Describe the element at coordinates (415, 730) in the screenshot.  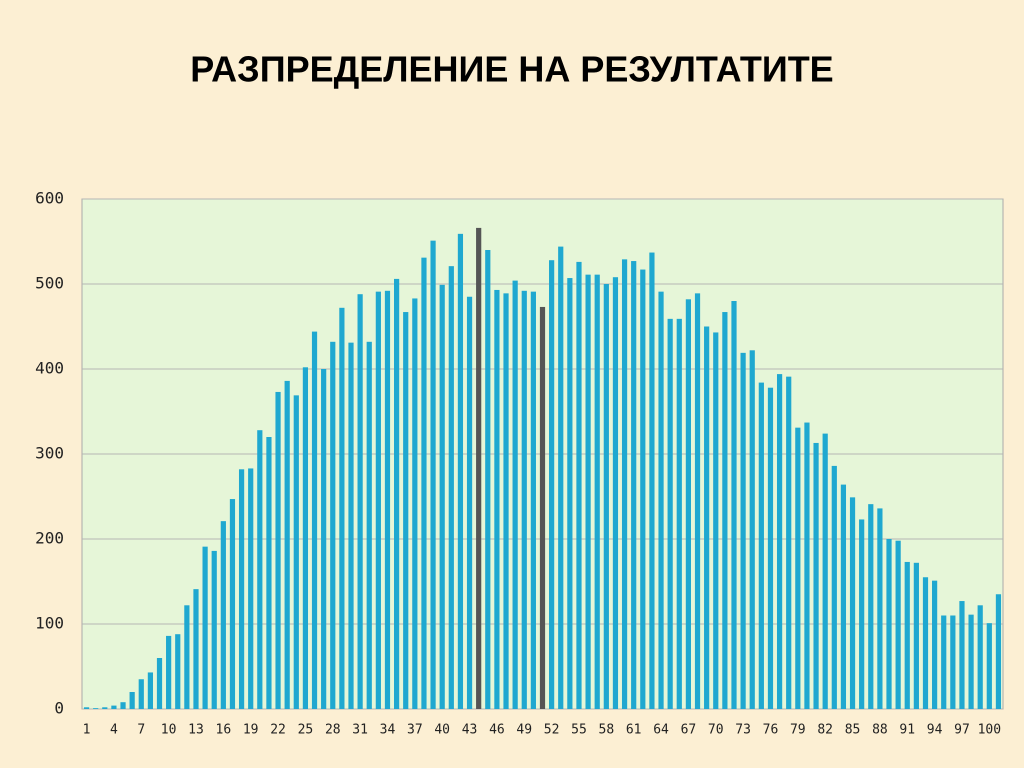
I see `x-tick-label: 37` at that location.